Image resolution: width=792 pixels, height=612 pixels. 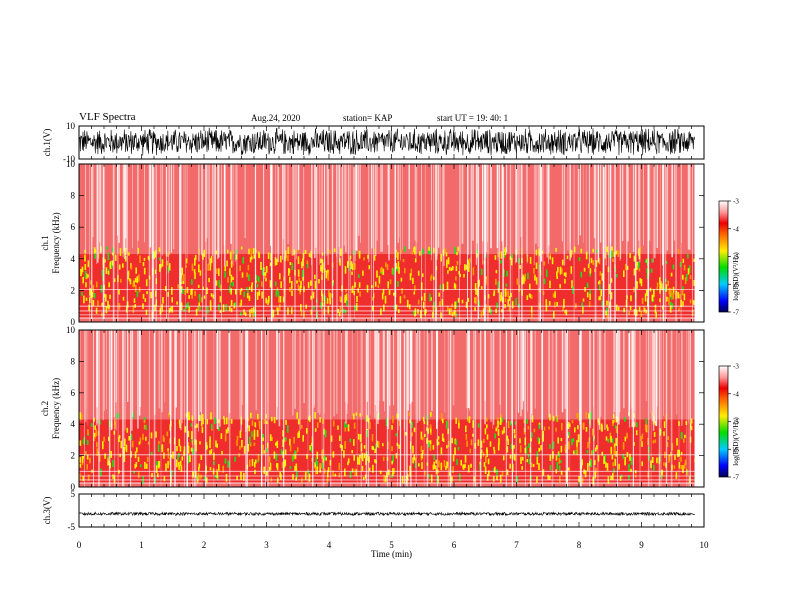 What do you see at coordinates (391, 554) in the screenshot?
I see `x-axis-label: Time (min)` at bounding box center [391, 554].